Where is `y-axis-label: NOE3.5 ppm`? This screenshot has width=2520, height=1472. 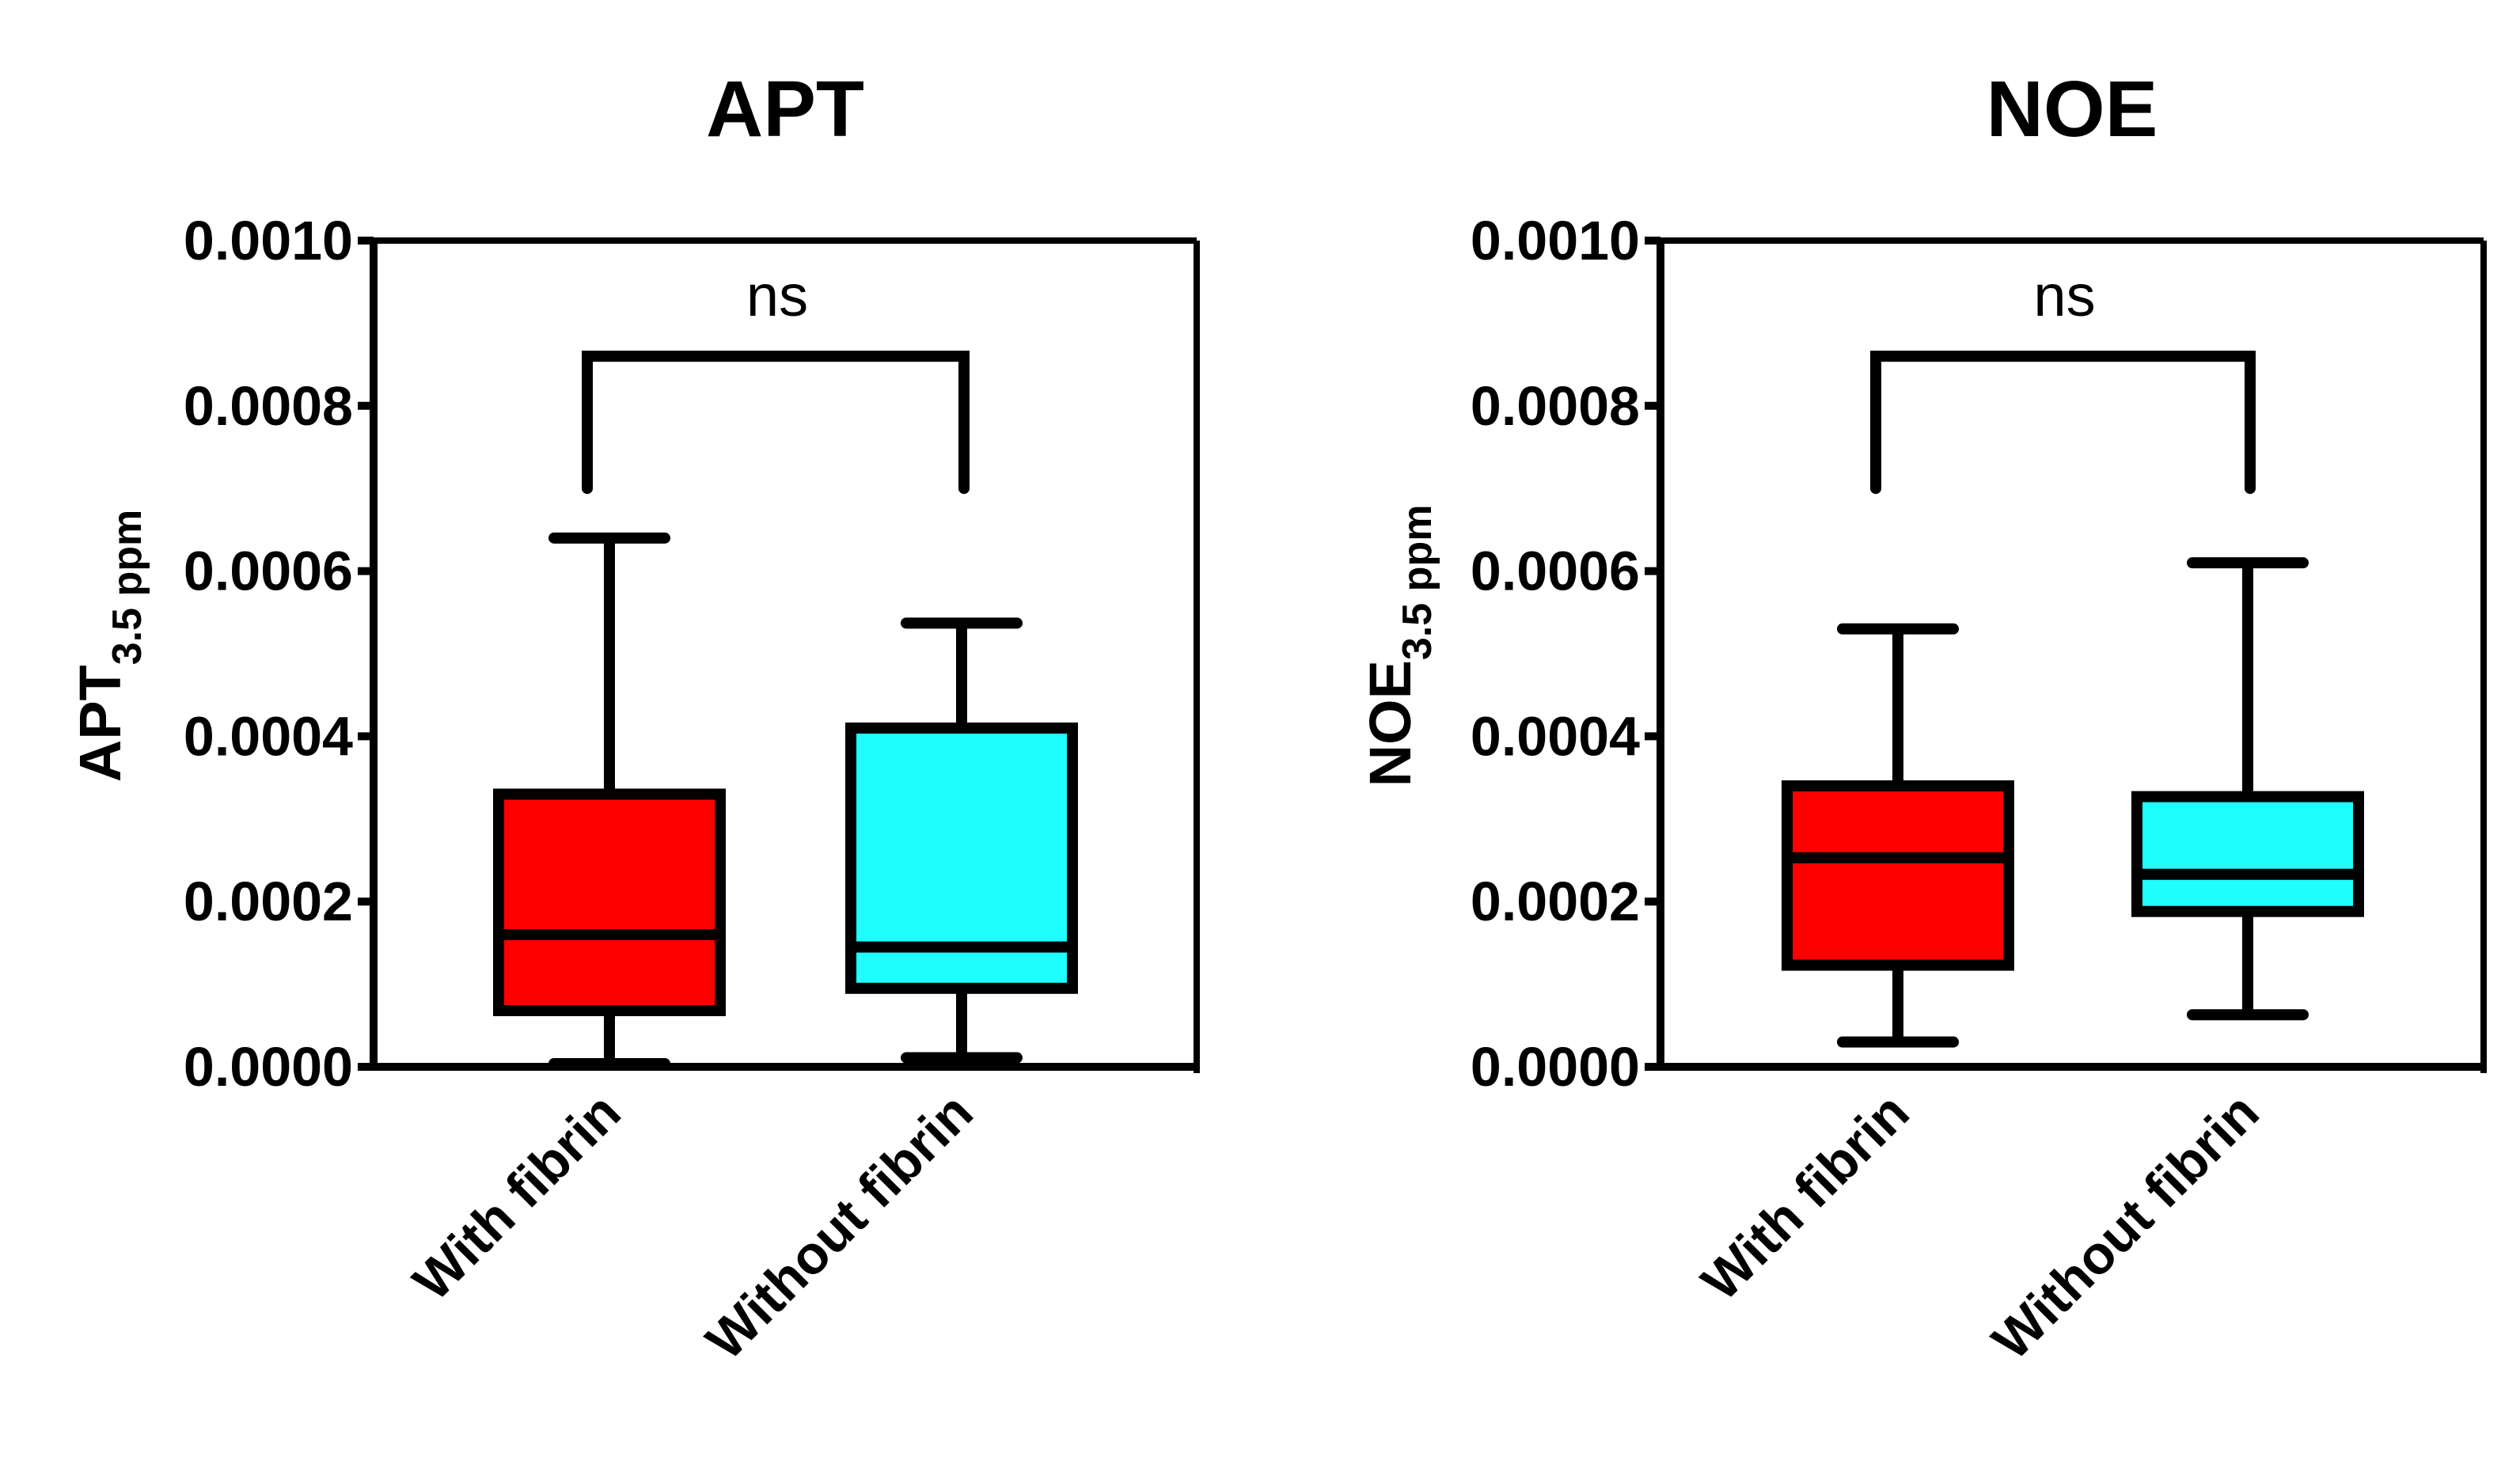 y-axis-label: NOE3.5 ppm is located at coordinates (1398, 646).